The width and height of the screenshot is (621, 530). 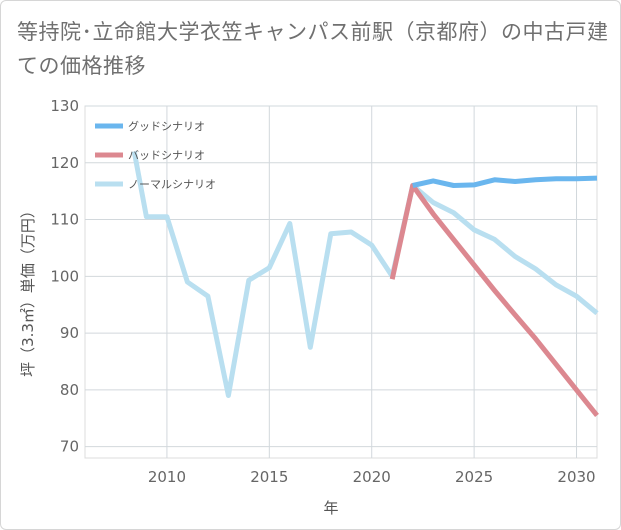 I want to click on x-tick-label: 2025, so click(x=474, y=477).